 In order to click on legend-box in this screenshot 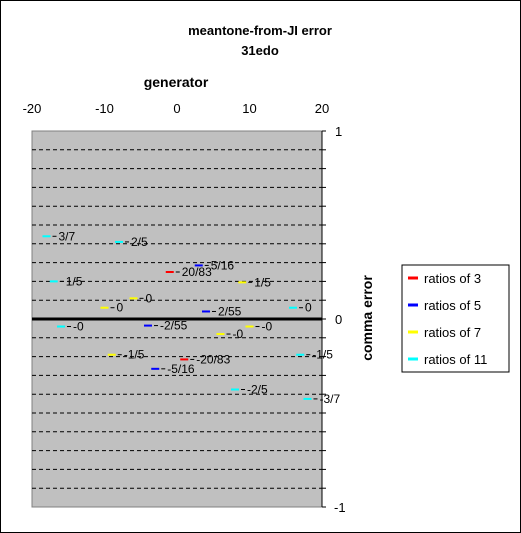, I will do `click(455, 318)`.